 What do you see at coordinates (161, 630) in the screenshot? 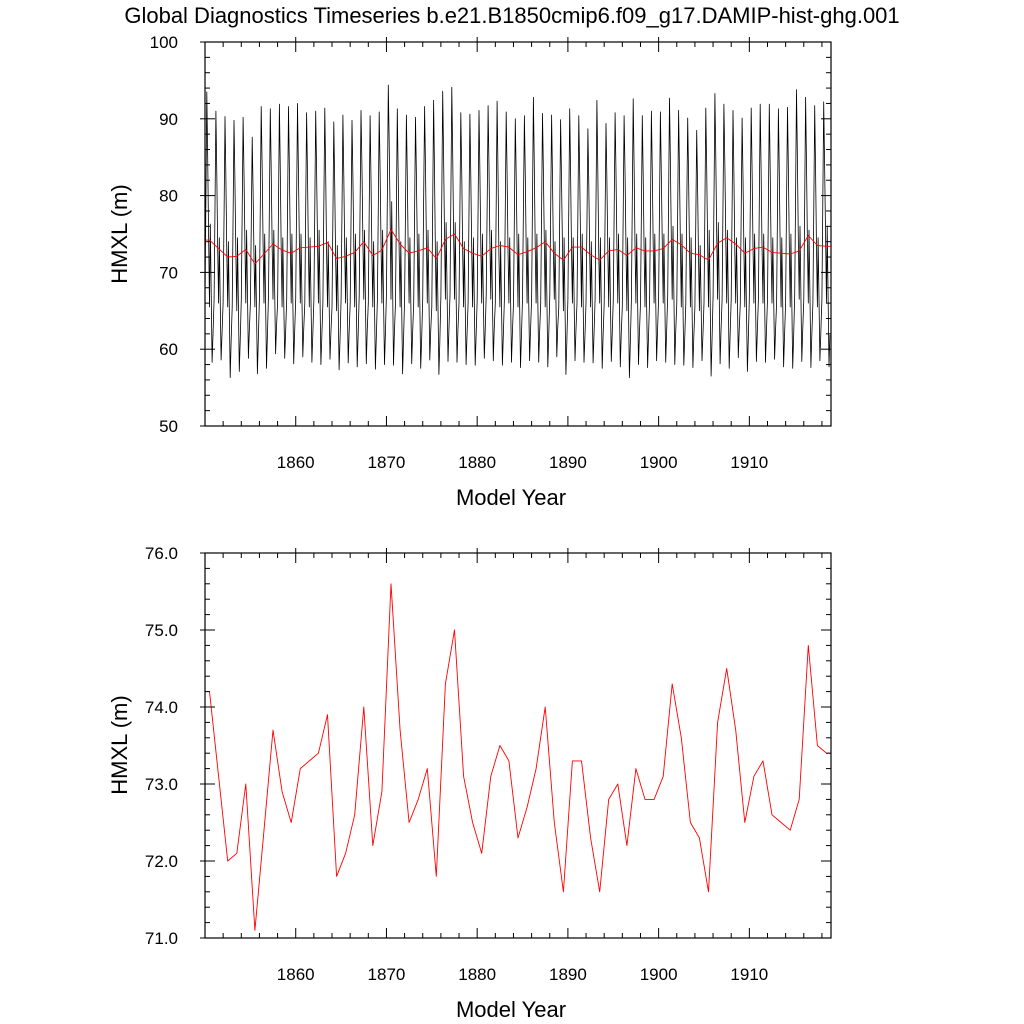
I see `y-tick-label: 75.0` at bounding box center [161, 630].